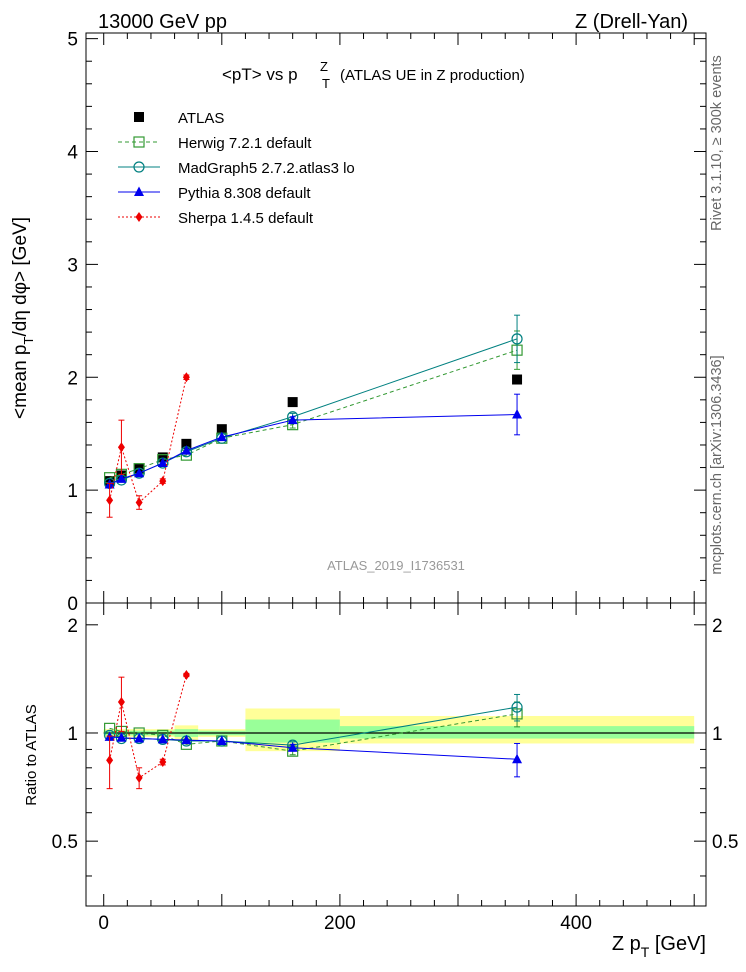 The width and height of the screenshot is (746, 972). I want to click on header-right: Z (Drell-Yan), so click(631, 22).